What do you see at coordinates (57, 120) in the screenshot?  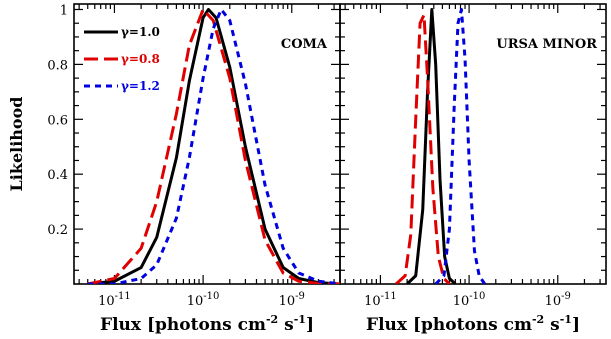 I see `y-tick-label: 0.6` at bounding box center [57, 120].